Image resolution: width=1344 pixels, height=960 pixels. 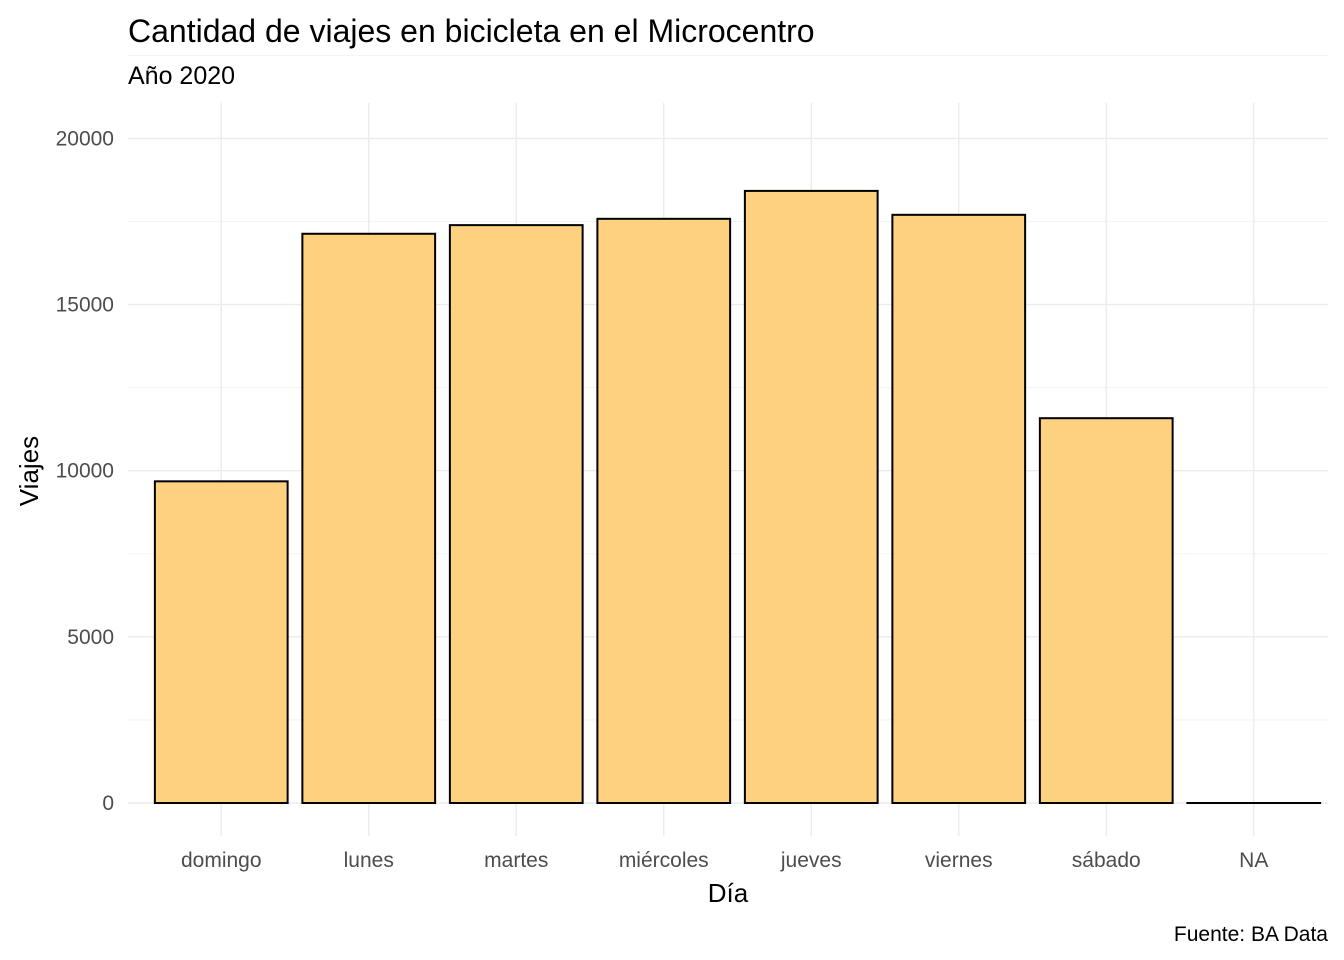 I want to click on x-tick-label: NA, so click(x=1253, y=860).